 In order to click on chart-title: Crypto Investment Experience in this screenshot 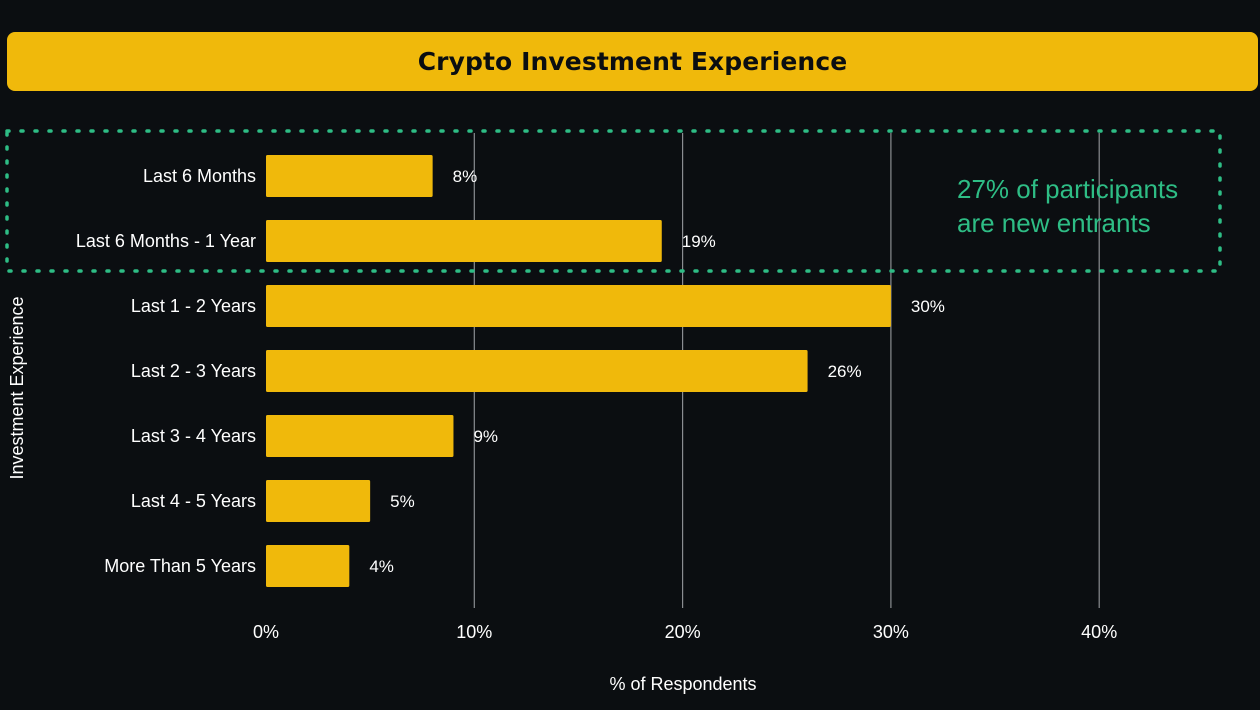, I will do `click(632, 61)`.